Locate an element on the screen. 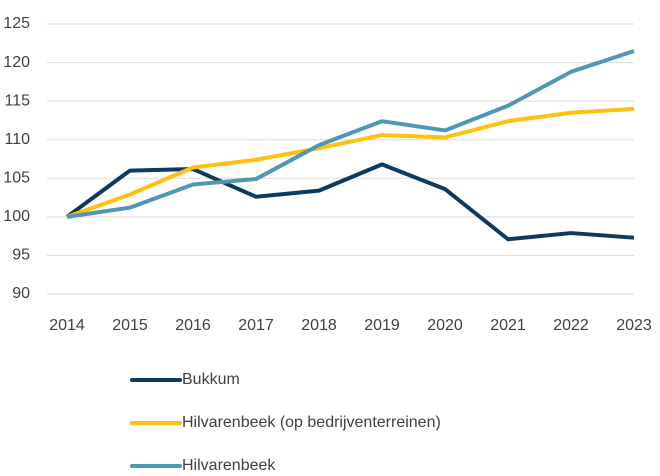  y-tick-label: 100 is located at coordinates (16, 216).